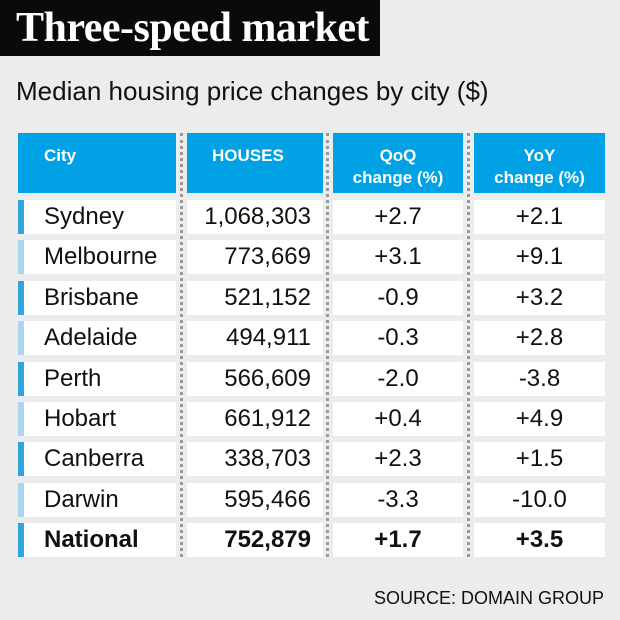 Image resolution: width=620 pixels, height=620 pixels. I want to click on chart-subtitle: Median housing price changes by city ($), so click(252, 91).